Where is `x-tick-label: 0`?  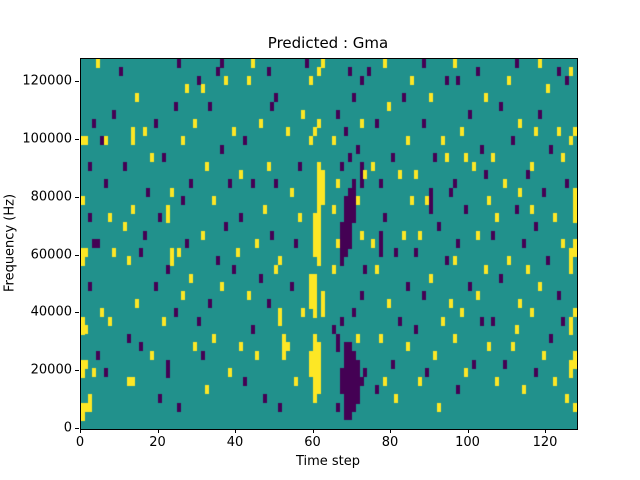 x-tick-label: 0 is located at coordinates (80, 442).